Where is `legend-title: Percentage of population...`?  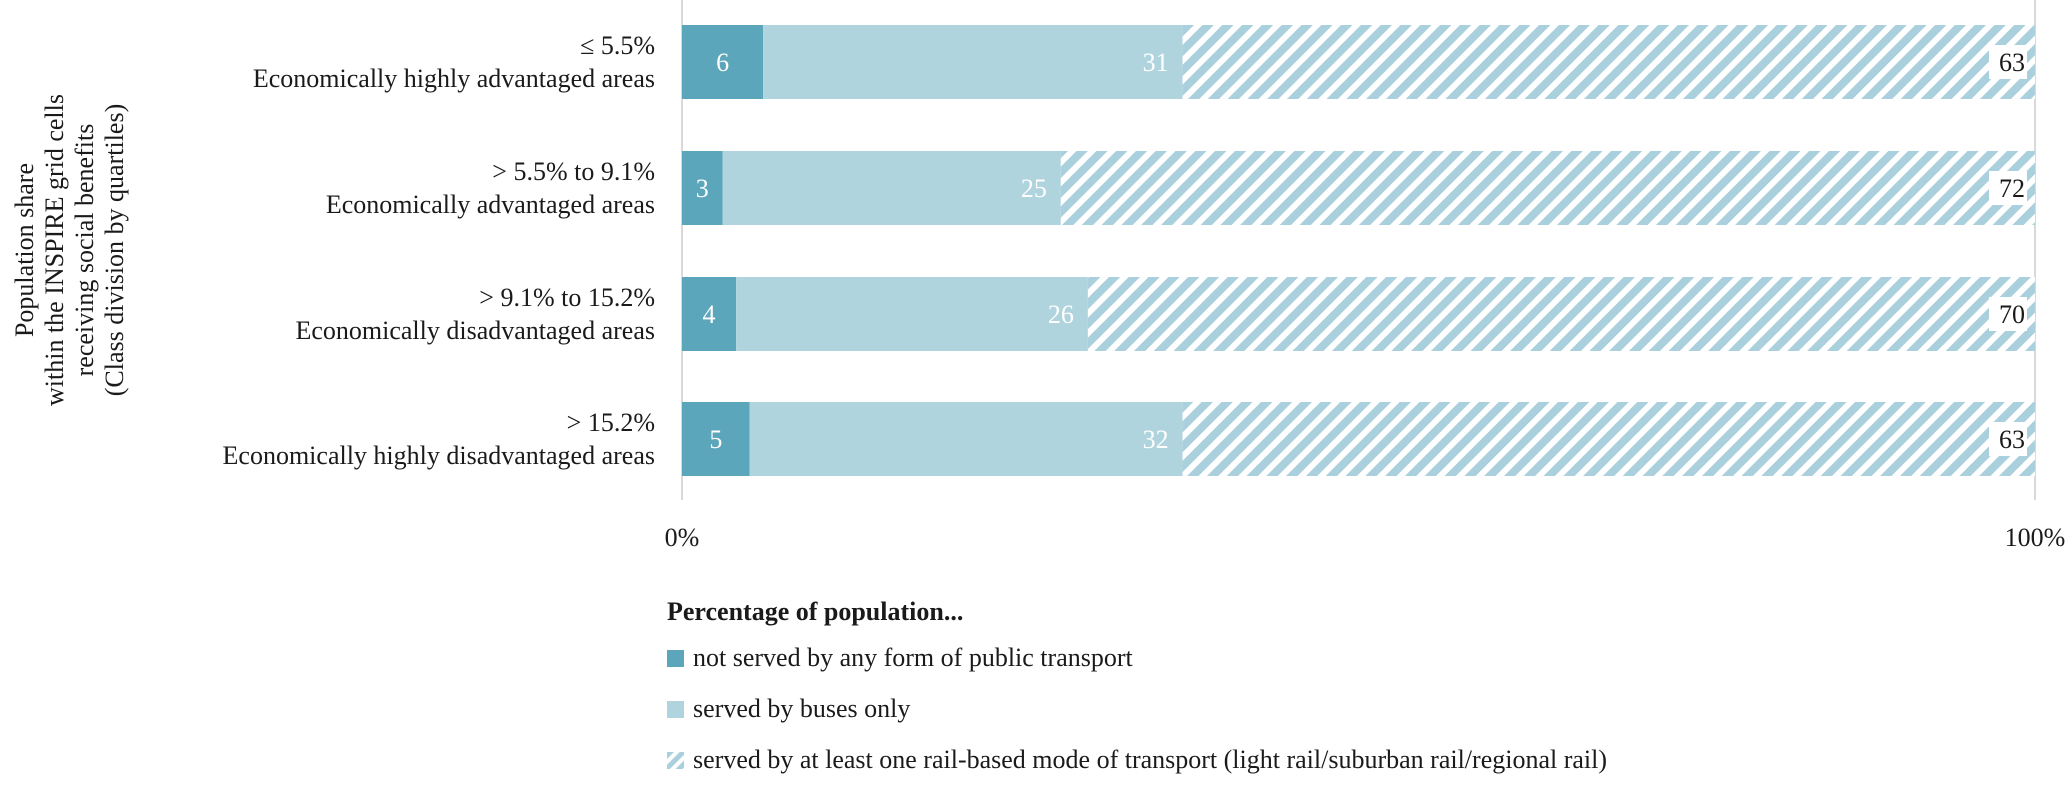
legend-title: Percentage of population... is located at coordinates (815, 611).